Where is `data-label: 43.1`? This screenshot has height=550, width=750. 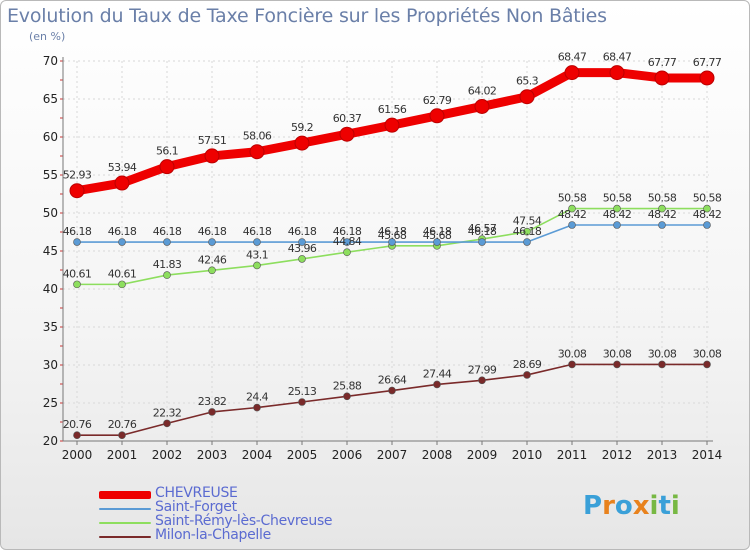 data-label: 43.1 is located at coordinates (257, 254).